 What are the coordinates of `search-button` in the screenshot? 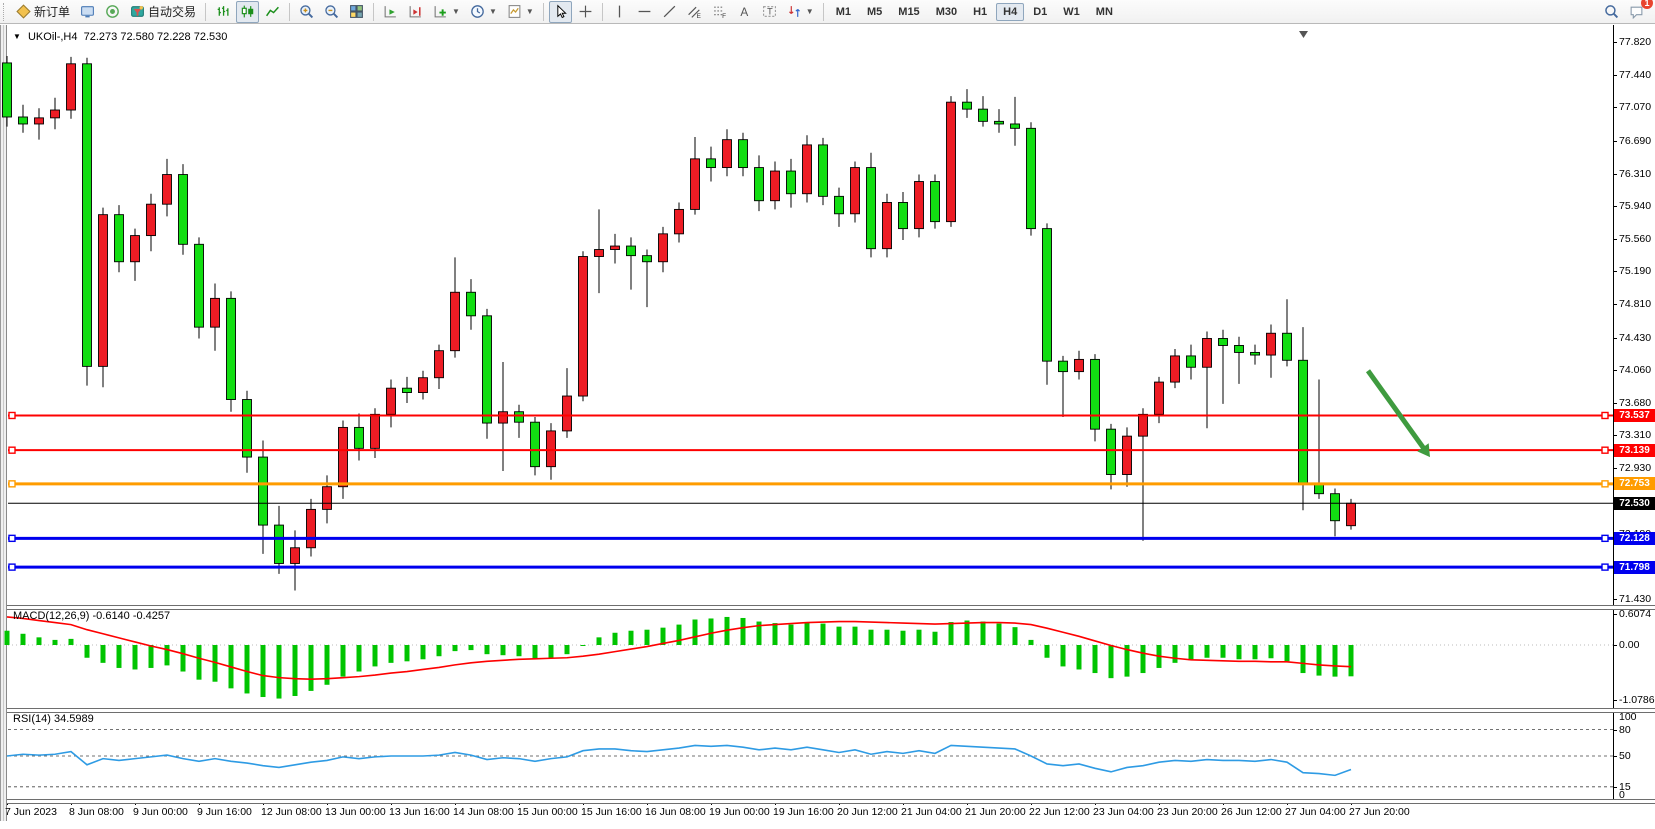 It's located at (1611, 12).